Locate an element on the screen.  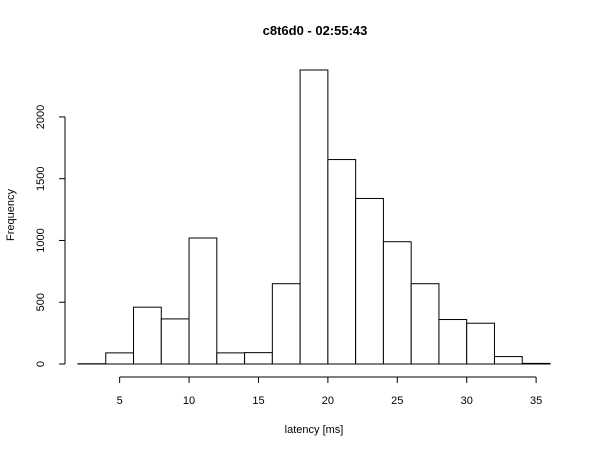
x-axis-tick-label: 5 is located at coordinates (120, 401).